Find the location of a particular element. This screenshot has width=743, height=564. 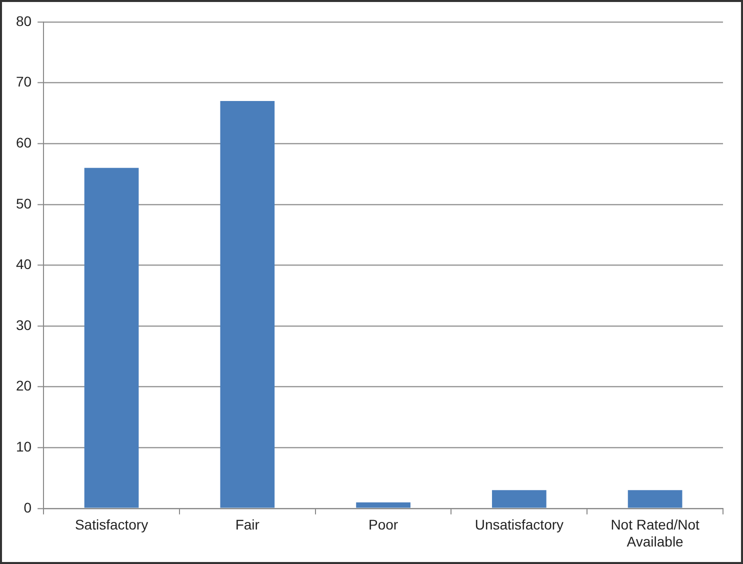

x-tick-label: Unsatisfactory is located at coordinates (519, 524).